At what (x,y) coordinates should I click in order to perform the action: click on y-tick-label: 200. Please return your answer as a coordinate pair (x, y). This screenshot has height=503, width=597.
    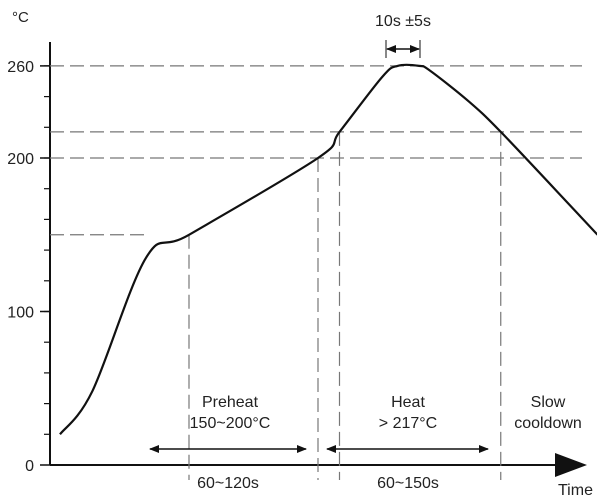
    Looking at the image, I should click on (20, 159).